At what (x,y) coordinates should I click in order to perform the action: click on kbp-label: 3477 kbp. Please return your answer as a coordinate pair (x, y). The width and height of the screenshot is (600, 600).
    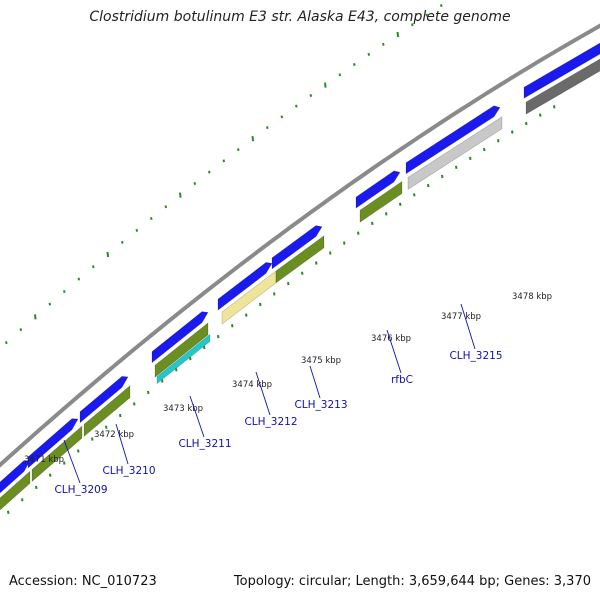
    Looking at the image, I should click on (461, 317).